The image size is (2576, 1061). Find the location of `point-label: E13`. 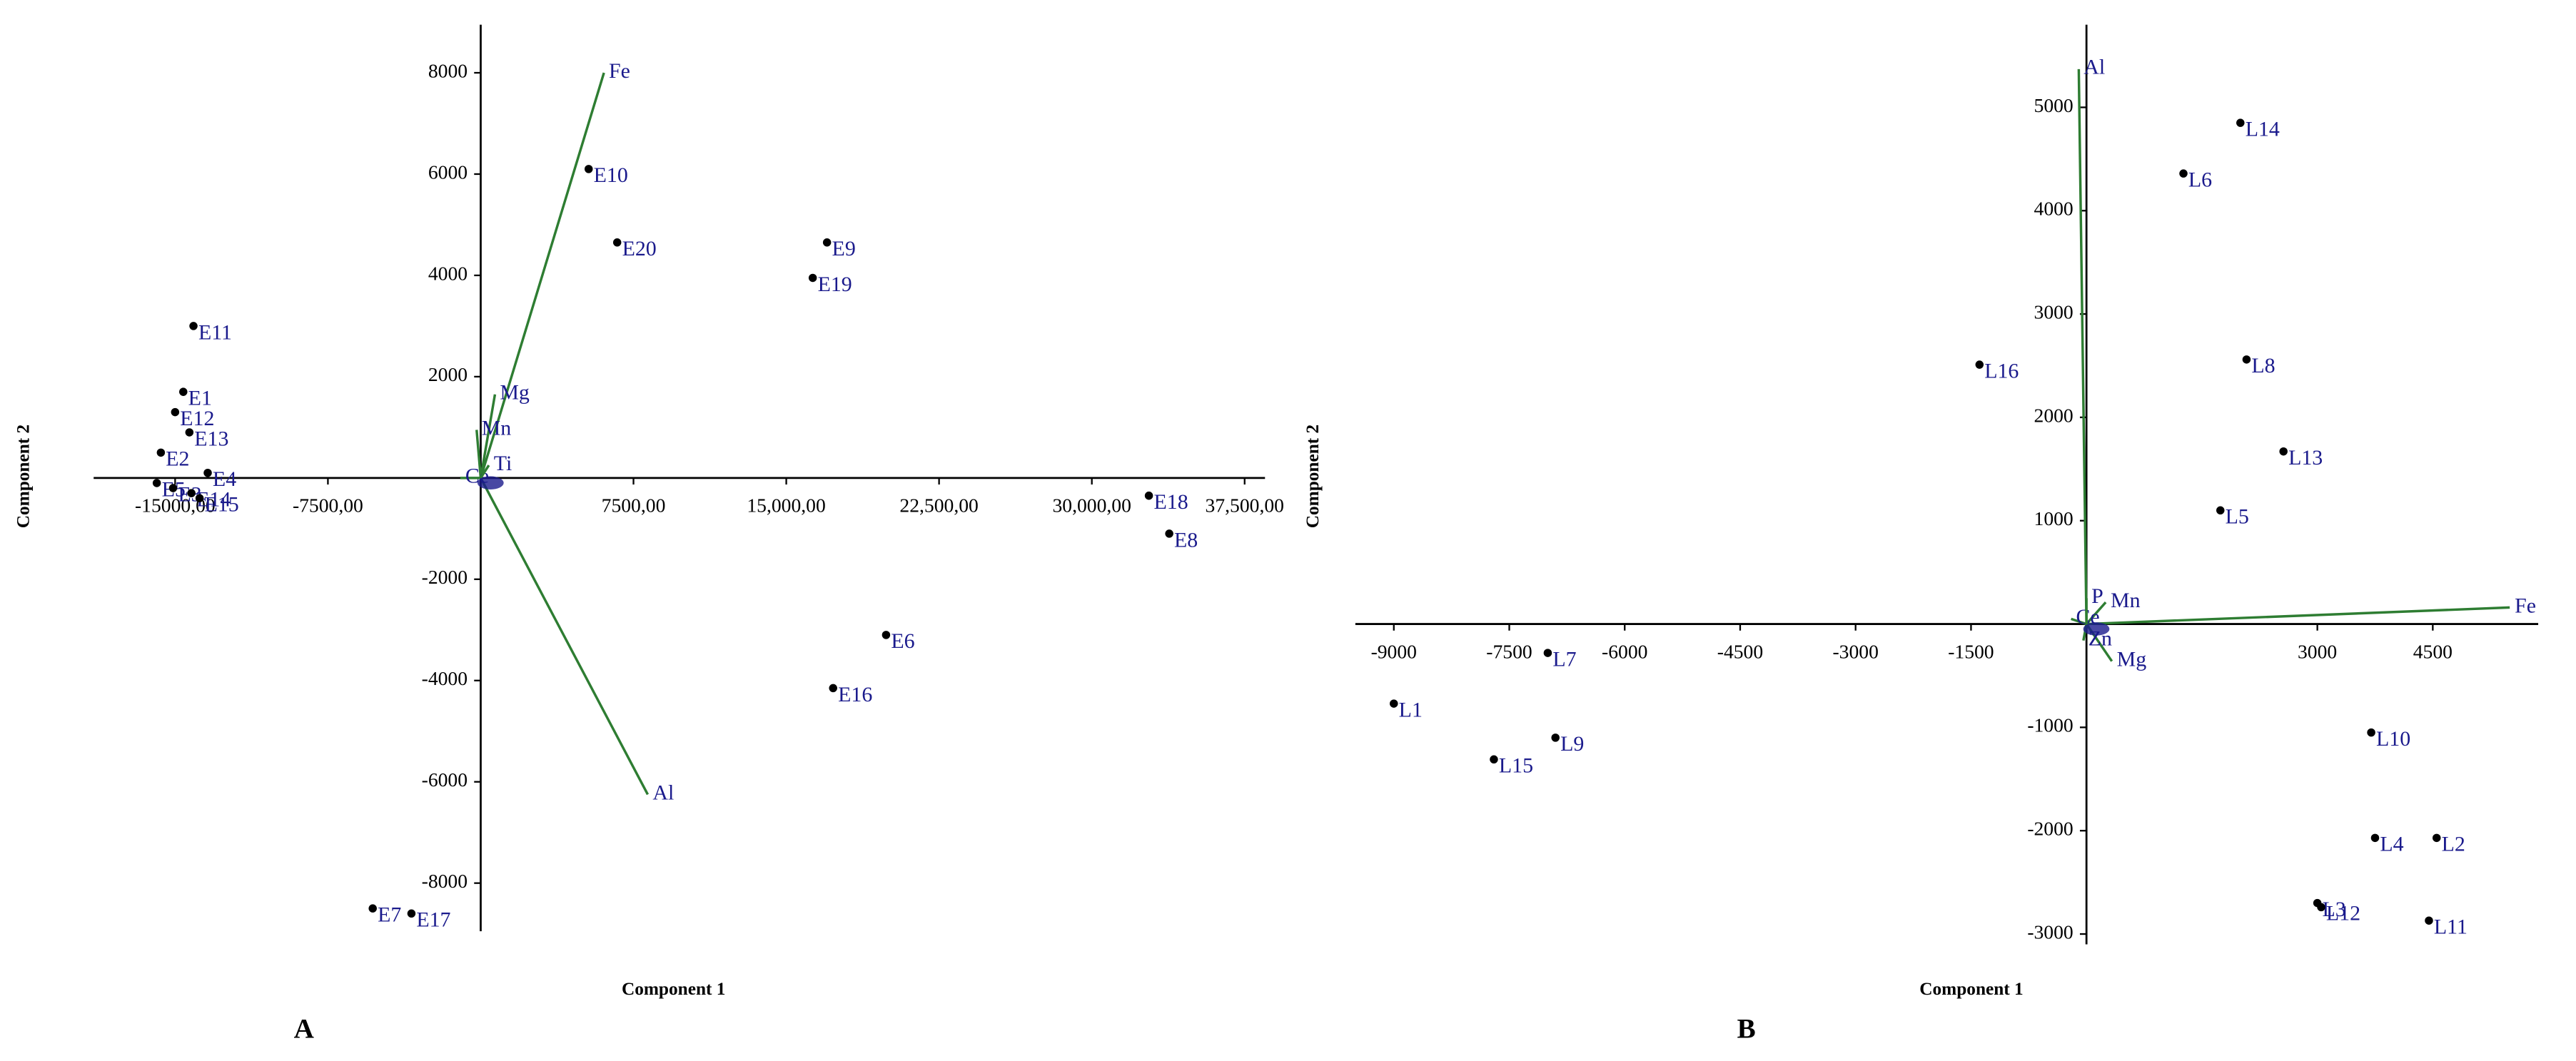

point-label: E13 is located at coordinates (211, 438).